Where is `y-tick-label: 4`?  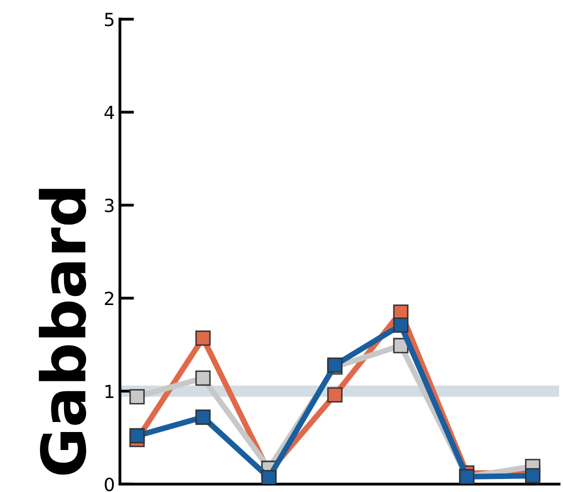 y-tick-label: 4 is located at coordinates (109, 113).